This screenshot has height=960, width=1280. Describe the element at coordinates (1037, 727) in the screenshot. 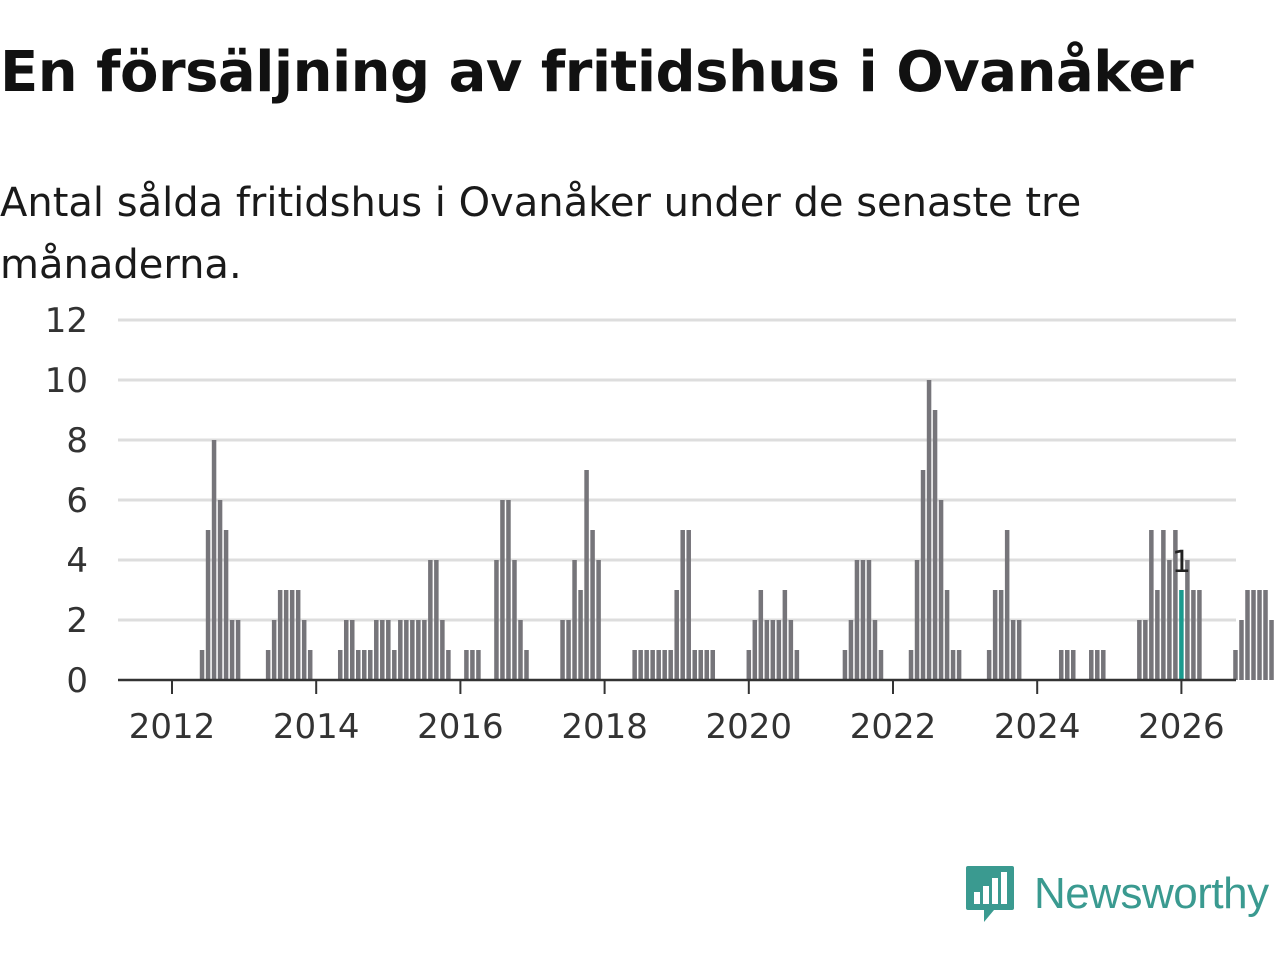

I see `x-tick-label: 2024` at that location.